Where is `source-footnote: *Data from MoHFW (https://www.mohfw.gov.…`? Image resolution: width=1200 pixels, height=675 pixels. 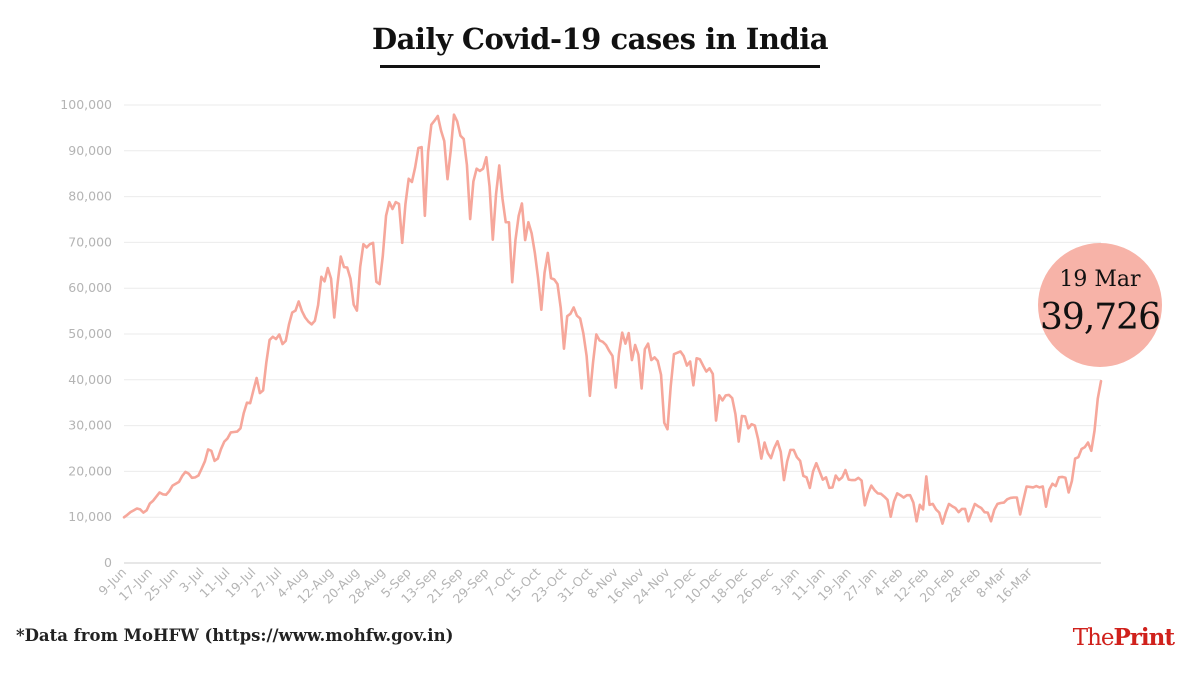 source-footnote: *Data from MoHFW (https://www.mohfw.gov.… is located at coordinates (235, 635).